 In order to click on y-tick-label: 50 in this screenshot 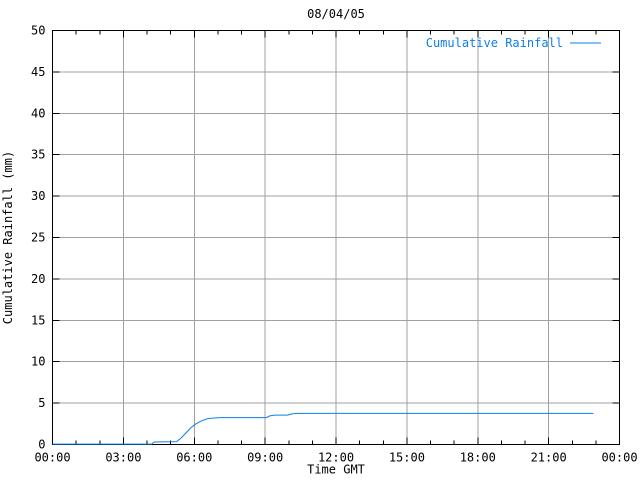, I will do `click(38, 31)`.